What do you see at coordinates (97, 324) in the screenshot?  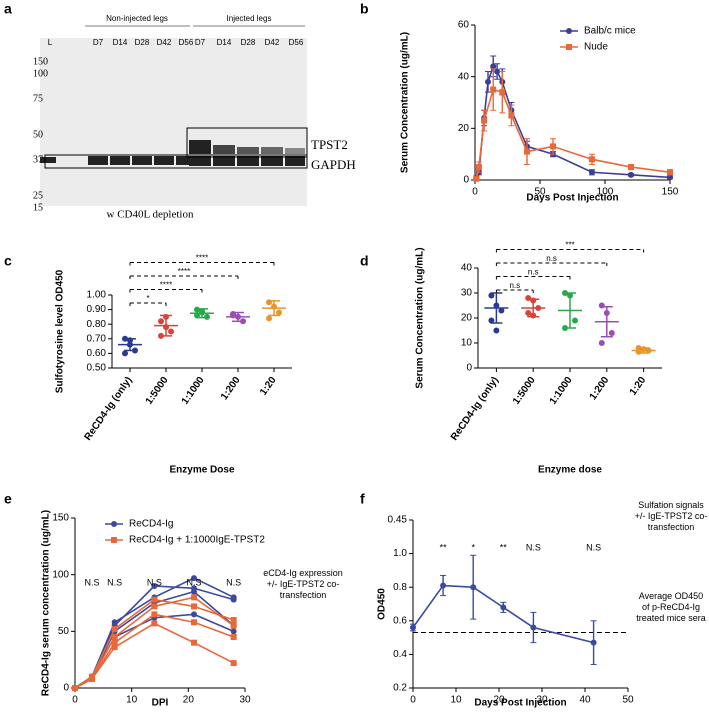 I see `y-tick-label: 0.80` at bounding box center [97, 324].